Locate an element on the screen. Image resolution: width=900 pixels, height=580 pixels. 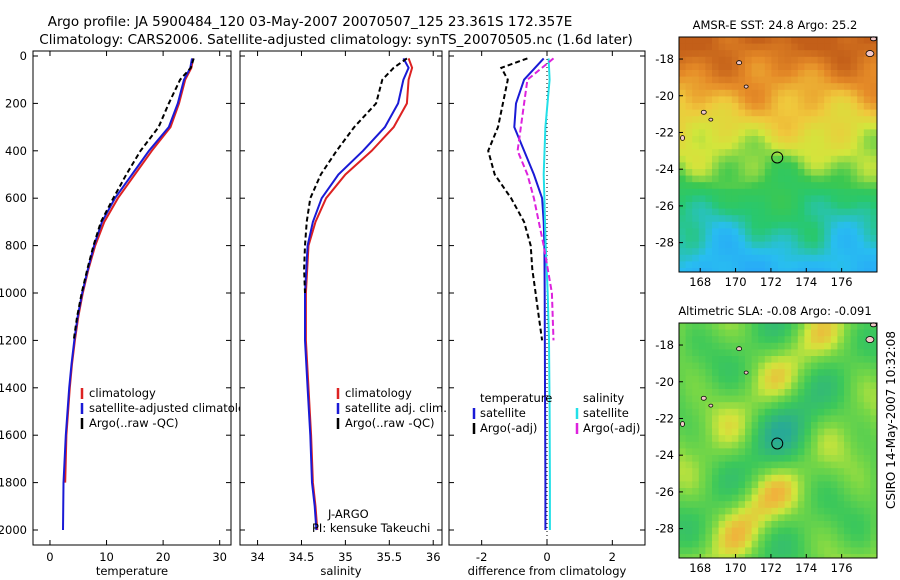
x-tick-label: 170 is located at coordinates (736, 568).